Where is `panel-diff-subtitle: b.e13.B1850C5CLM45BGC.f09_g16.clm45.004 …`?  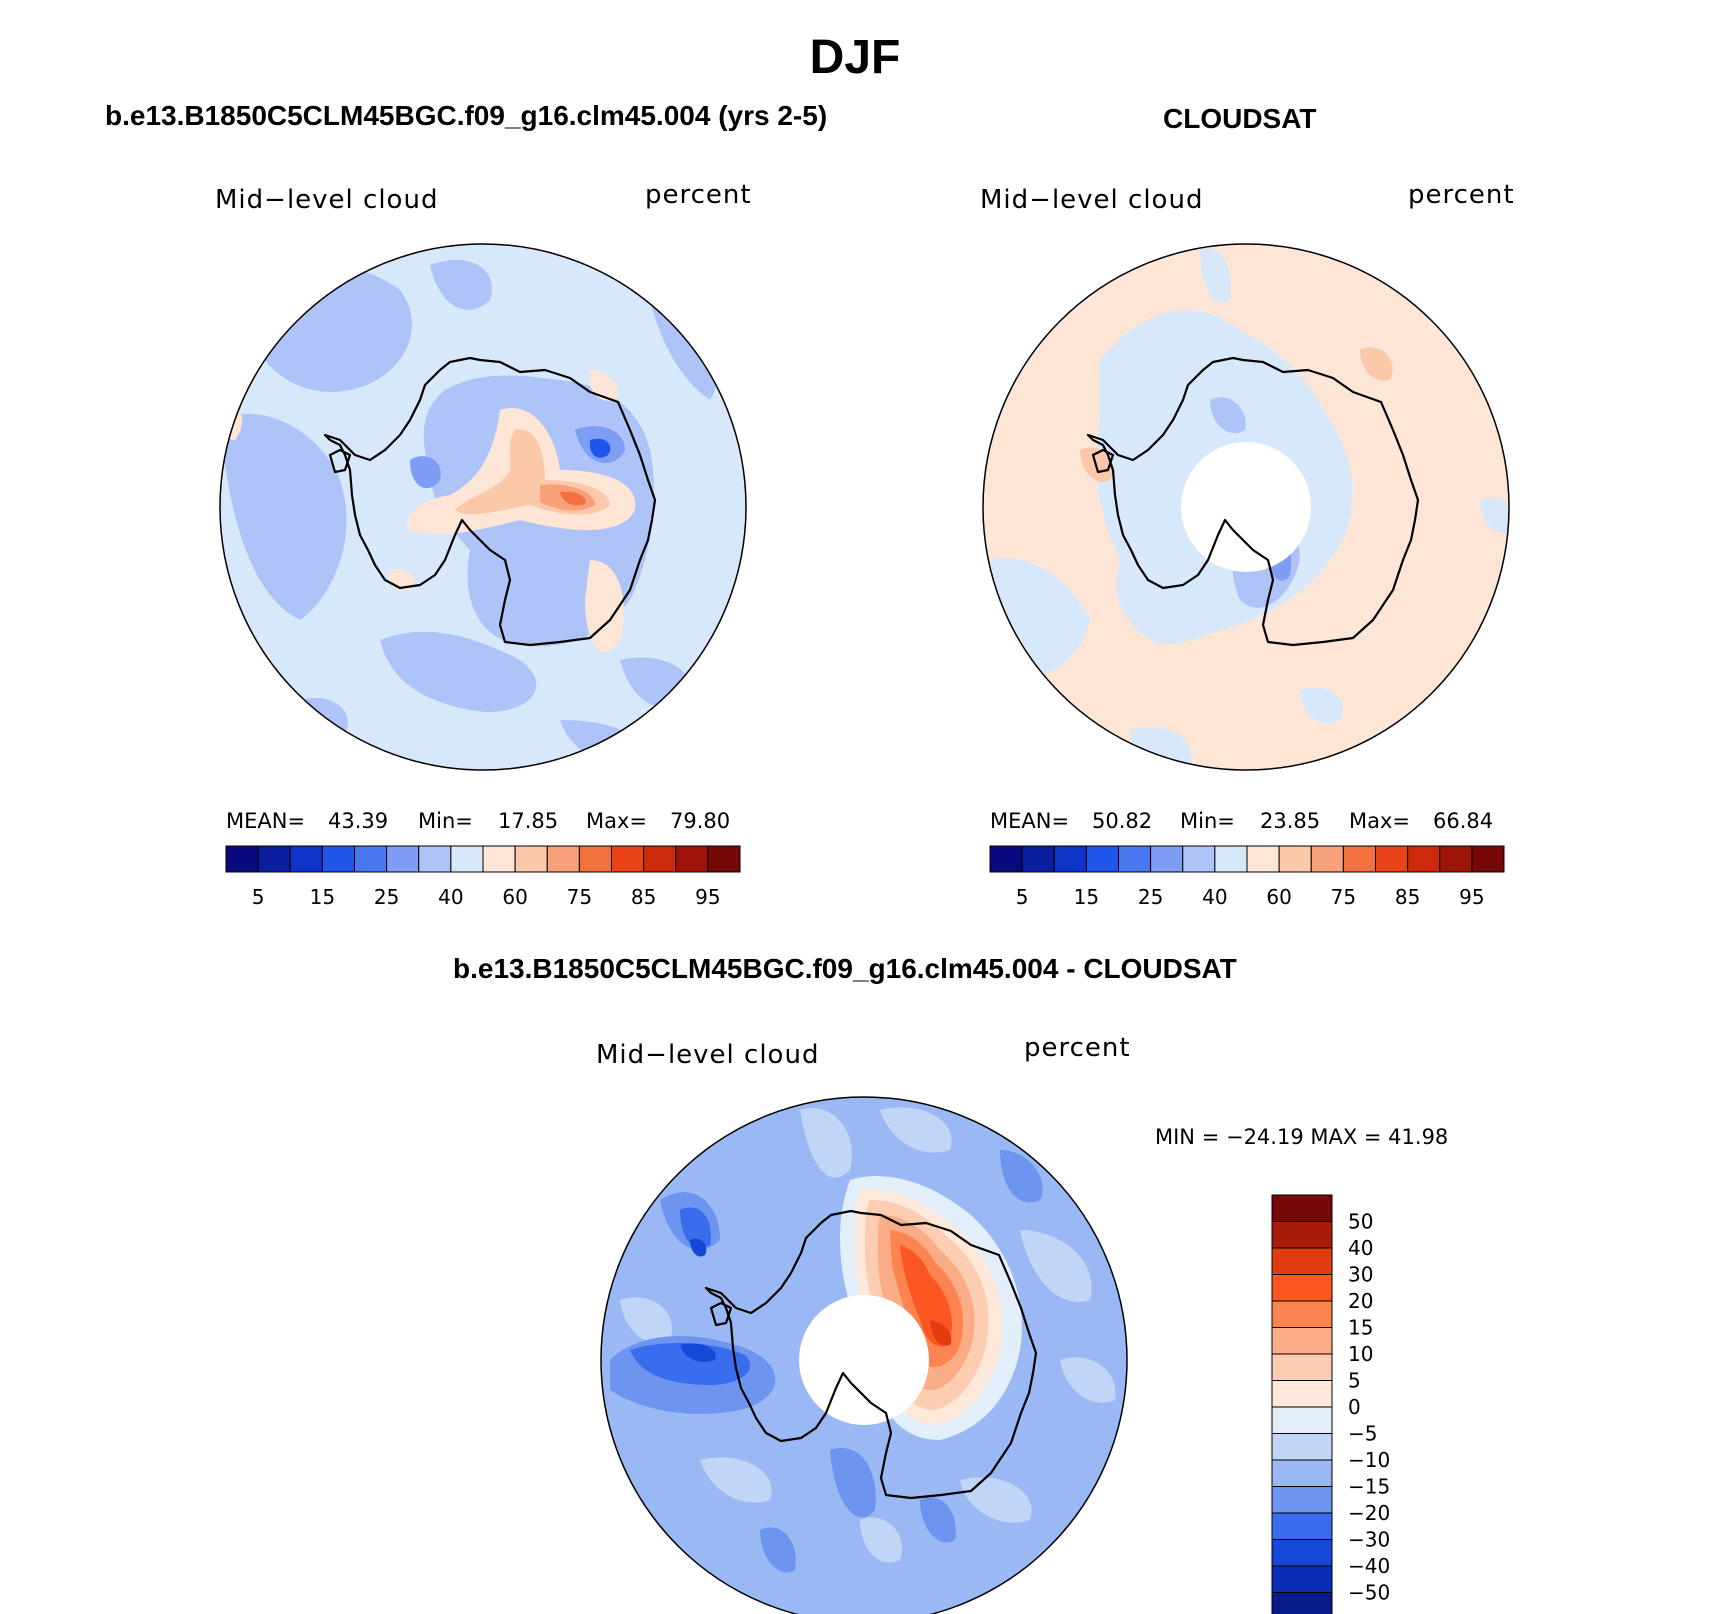 panel-diff-subtitle: b.e13.B1850C5CLM45BGC.f09_g16.clm45.004 … is located at coordinates (845, 968).